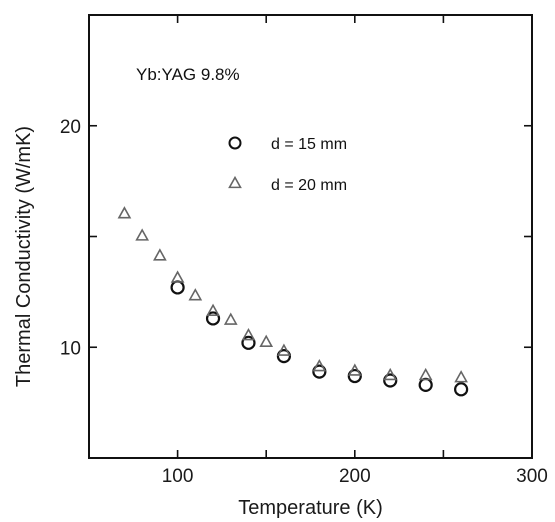 The width and height of the screenshot is (555, 522). Describe the element at coordinates (188, 74) in the screenshot. I see `chart-annotation: Yb:YAG 9.8%` at that location.